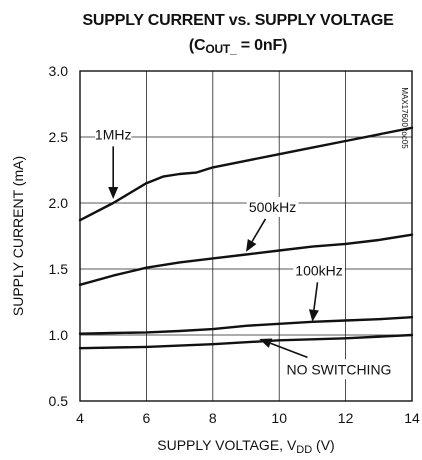 Image resolution: width=422 pixels, height=460 pixels. I want to click on label-background-1mhz, so click(113, 134).